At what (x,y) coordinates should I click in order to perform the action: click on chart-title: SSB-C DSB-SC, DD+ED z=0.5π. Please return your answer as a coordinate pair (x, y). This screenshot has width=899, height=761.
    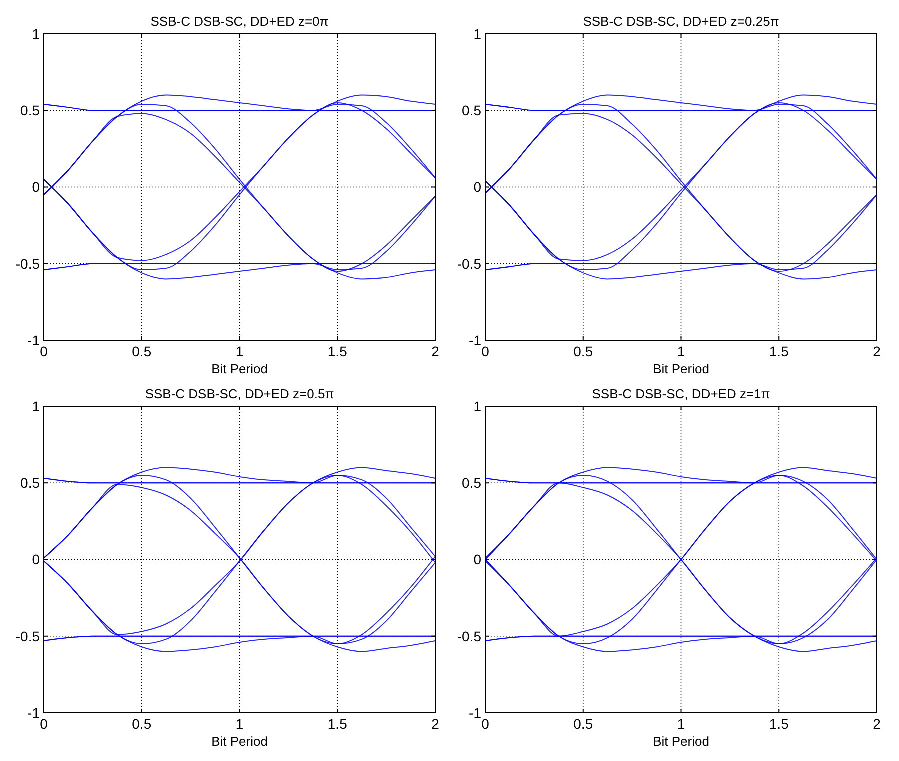
    Looking at the image, I should click on (239, 394).